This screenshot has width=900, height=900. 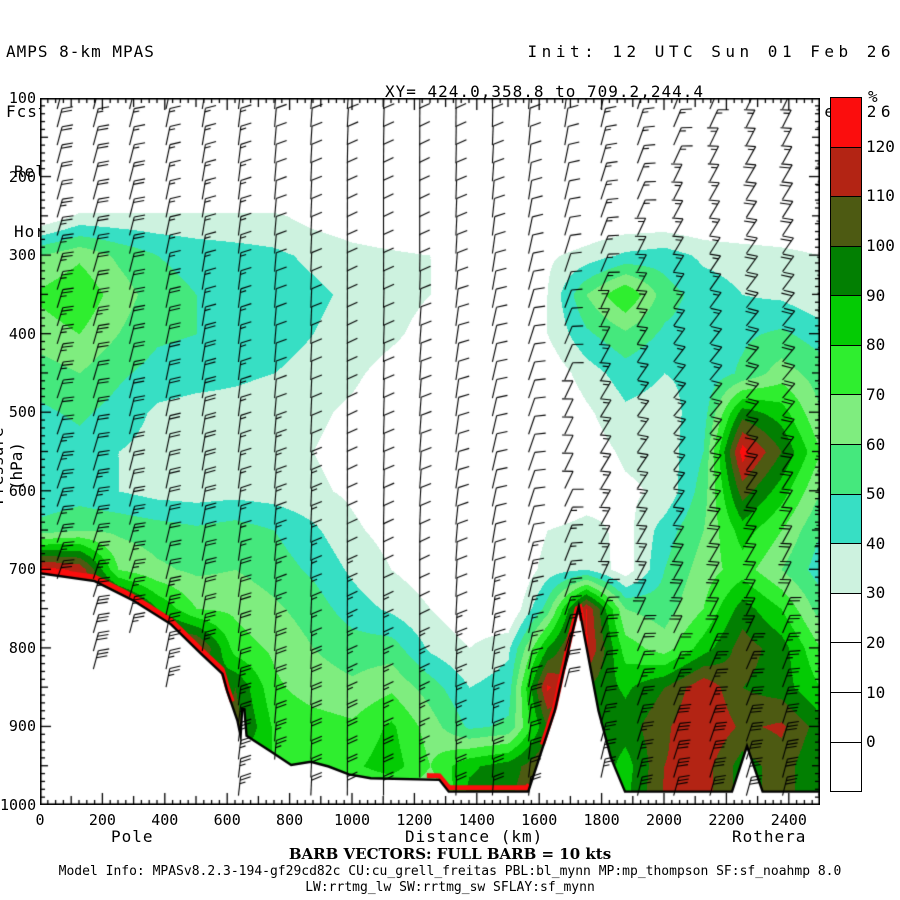 I want to click on x-tick-label: 1800, so click(x=601, y=820).